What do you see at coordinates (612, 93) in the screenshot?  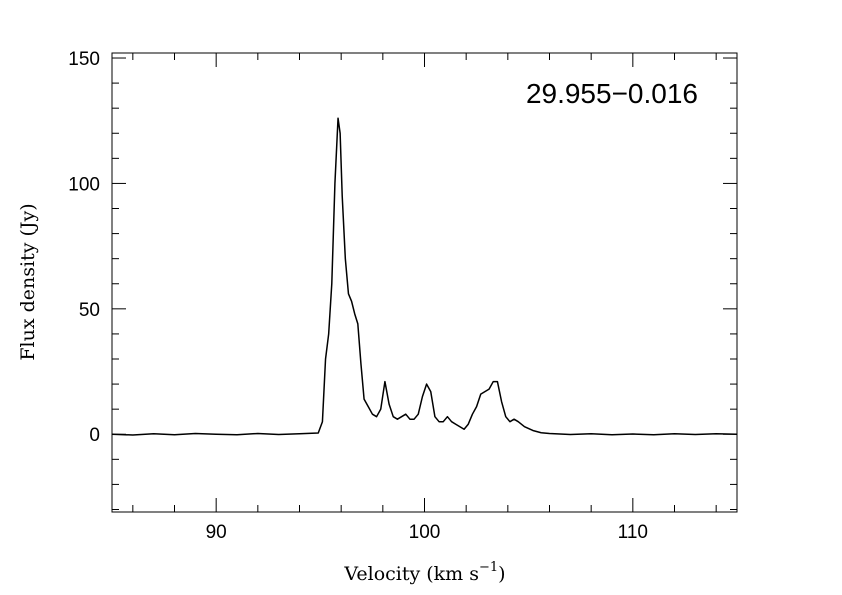 I see `source-annotation: 29.955−0.016` at bounding box center [612, 93].